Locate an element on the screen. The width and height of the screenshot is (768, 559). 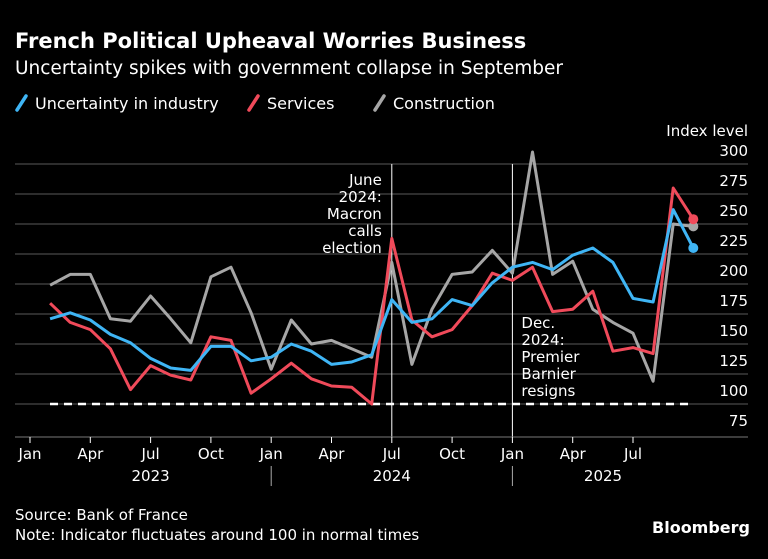
y-axis-label: Index level is located at coordinates (707, 131).